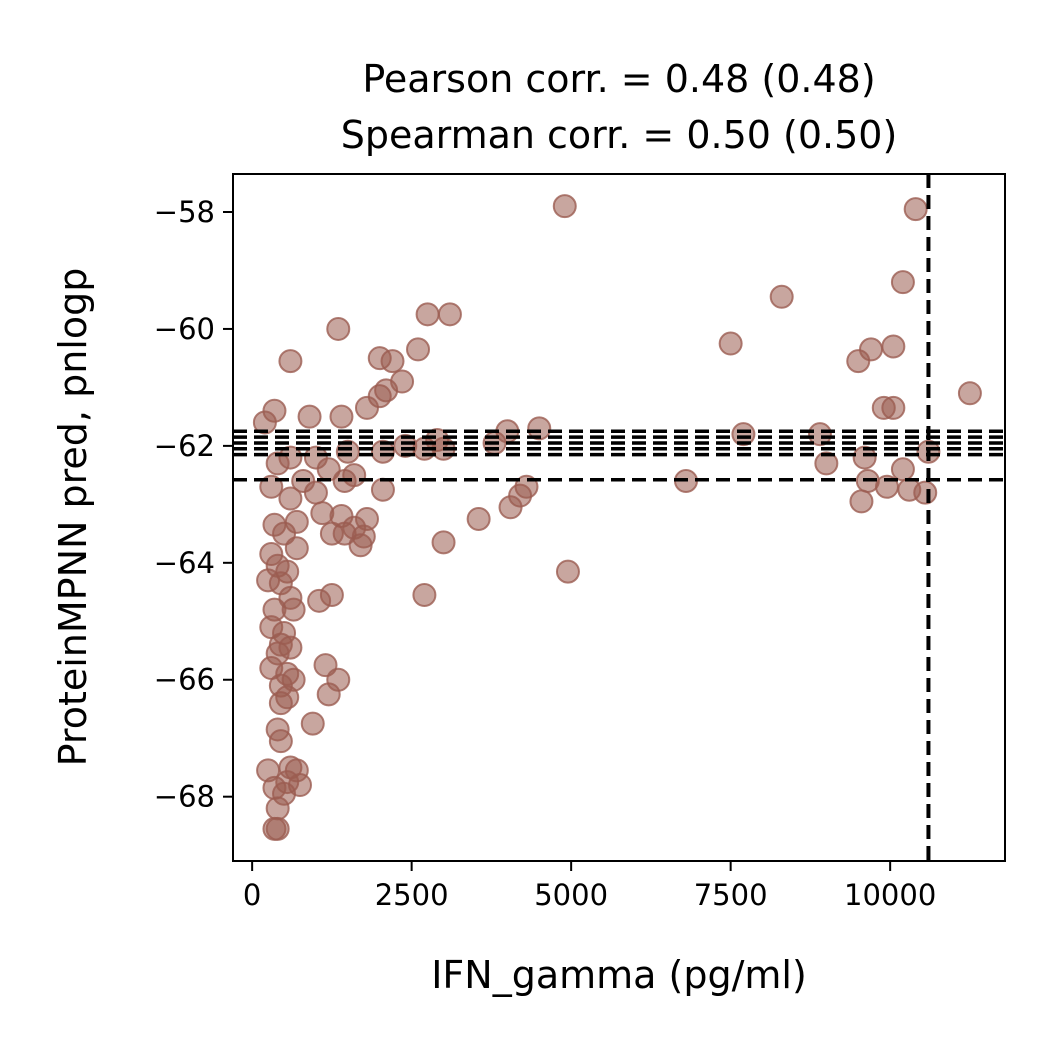  Describe the element at coordinates (184, 212) in the screenshot. I see `y-tick-label: −58` at that location.